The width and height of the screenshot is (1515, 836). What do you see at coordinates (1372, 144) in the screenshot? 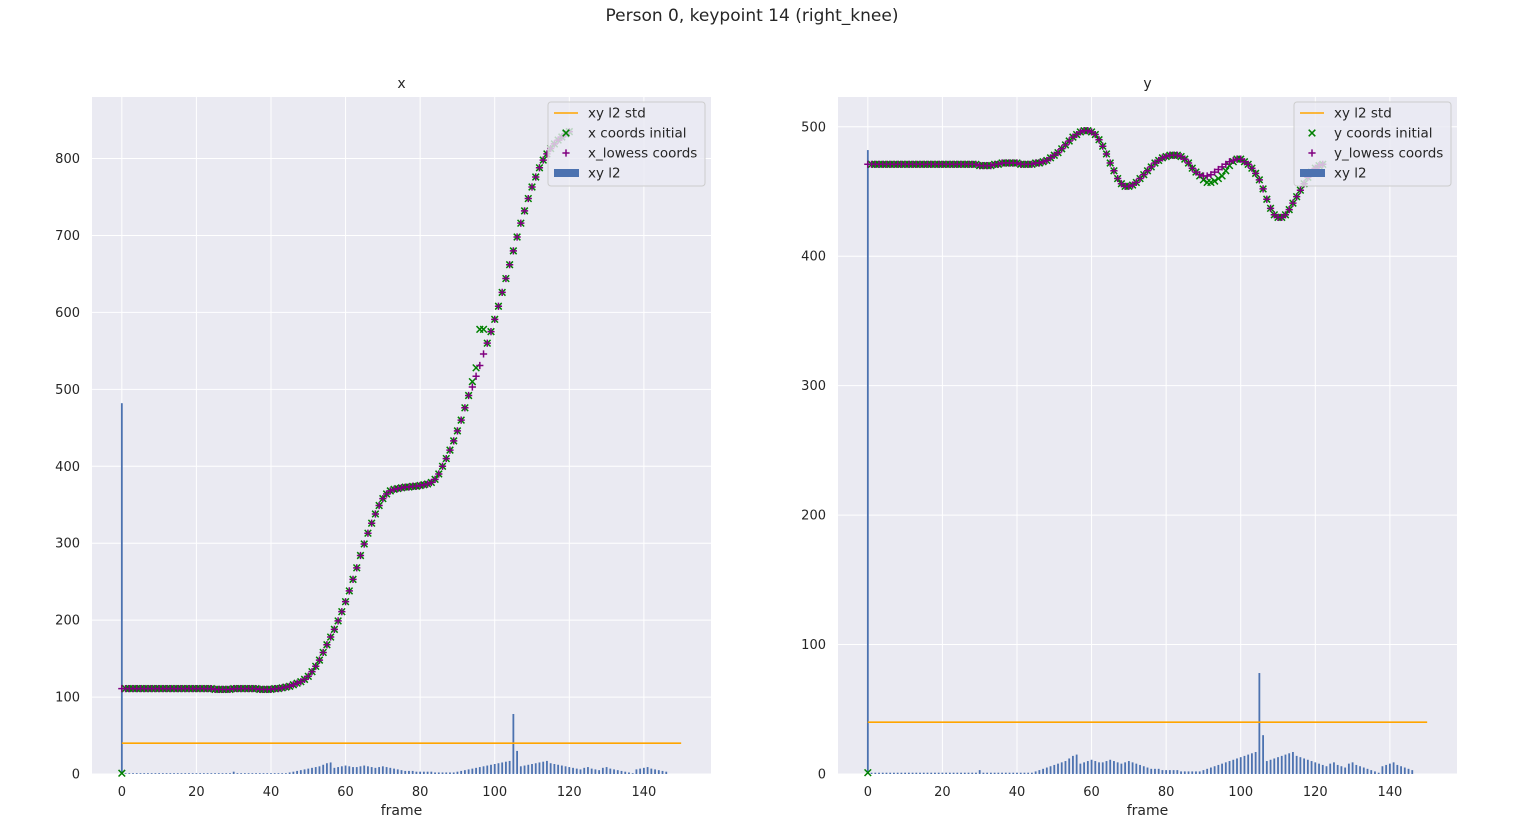
I see `legend-box` at bounding box center [1372, 144].